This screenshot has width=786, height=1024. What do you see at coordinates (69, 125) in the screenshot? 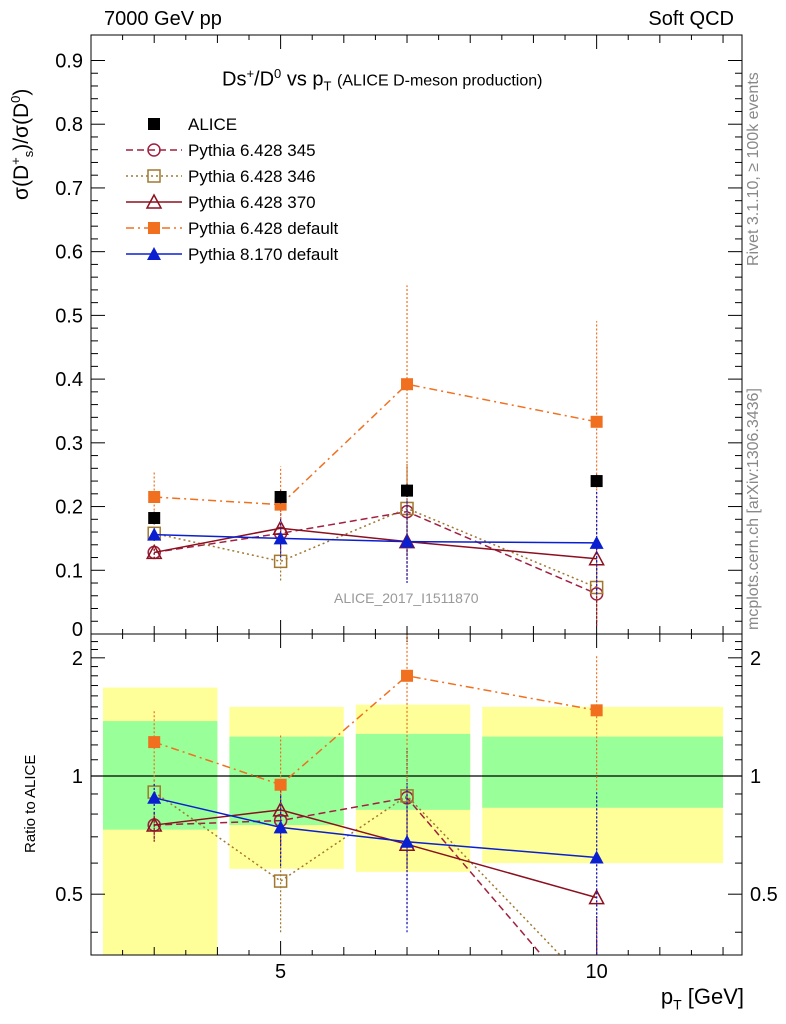
I see `top-ytick-label: 0.8` at bounding box center [69, 125].